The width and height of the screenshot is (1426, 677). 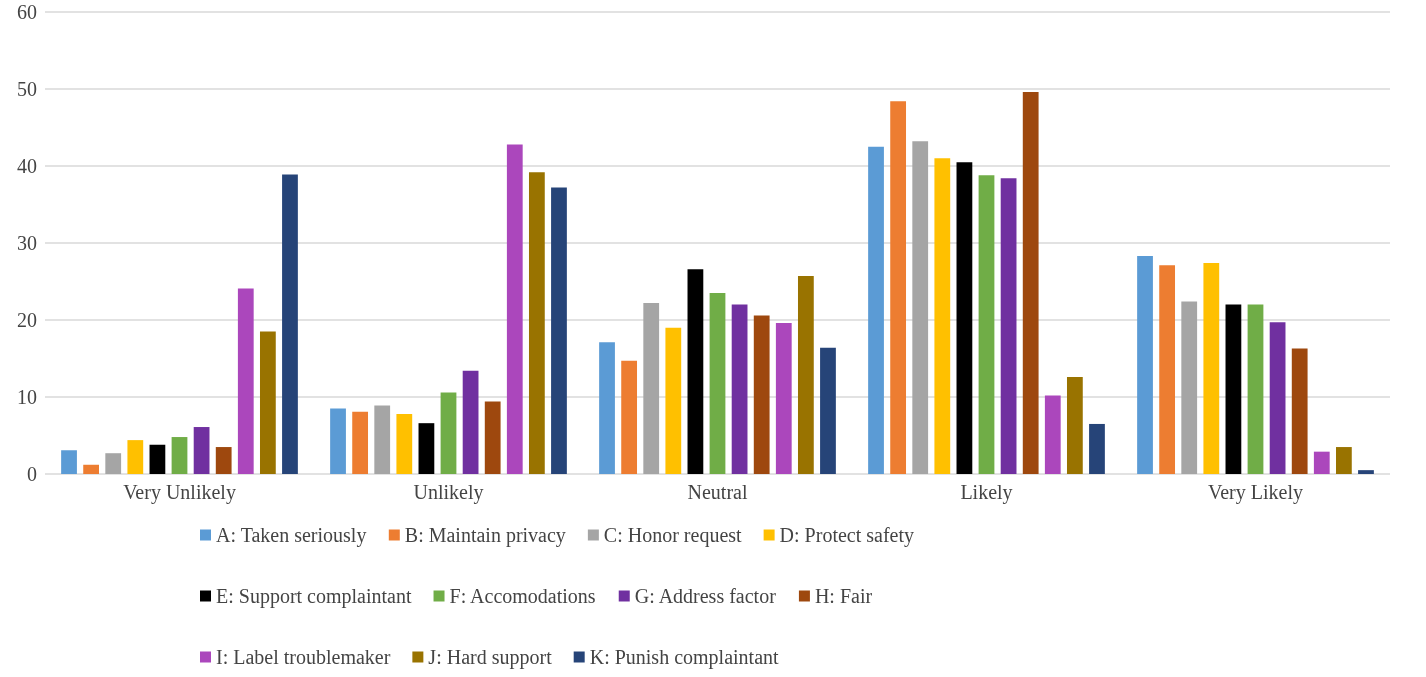 I want to click on y-tick-label: 60, so click(x=27, y=12).